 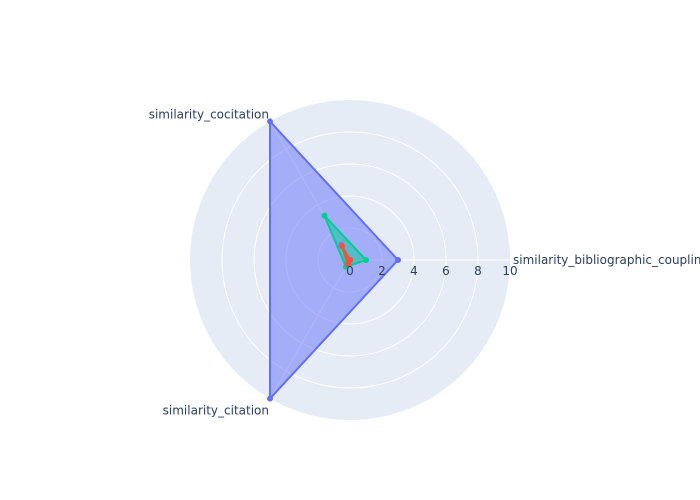 I want to click on axis-label: similarity_cocitation, so click(x=209, y=114).